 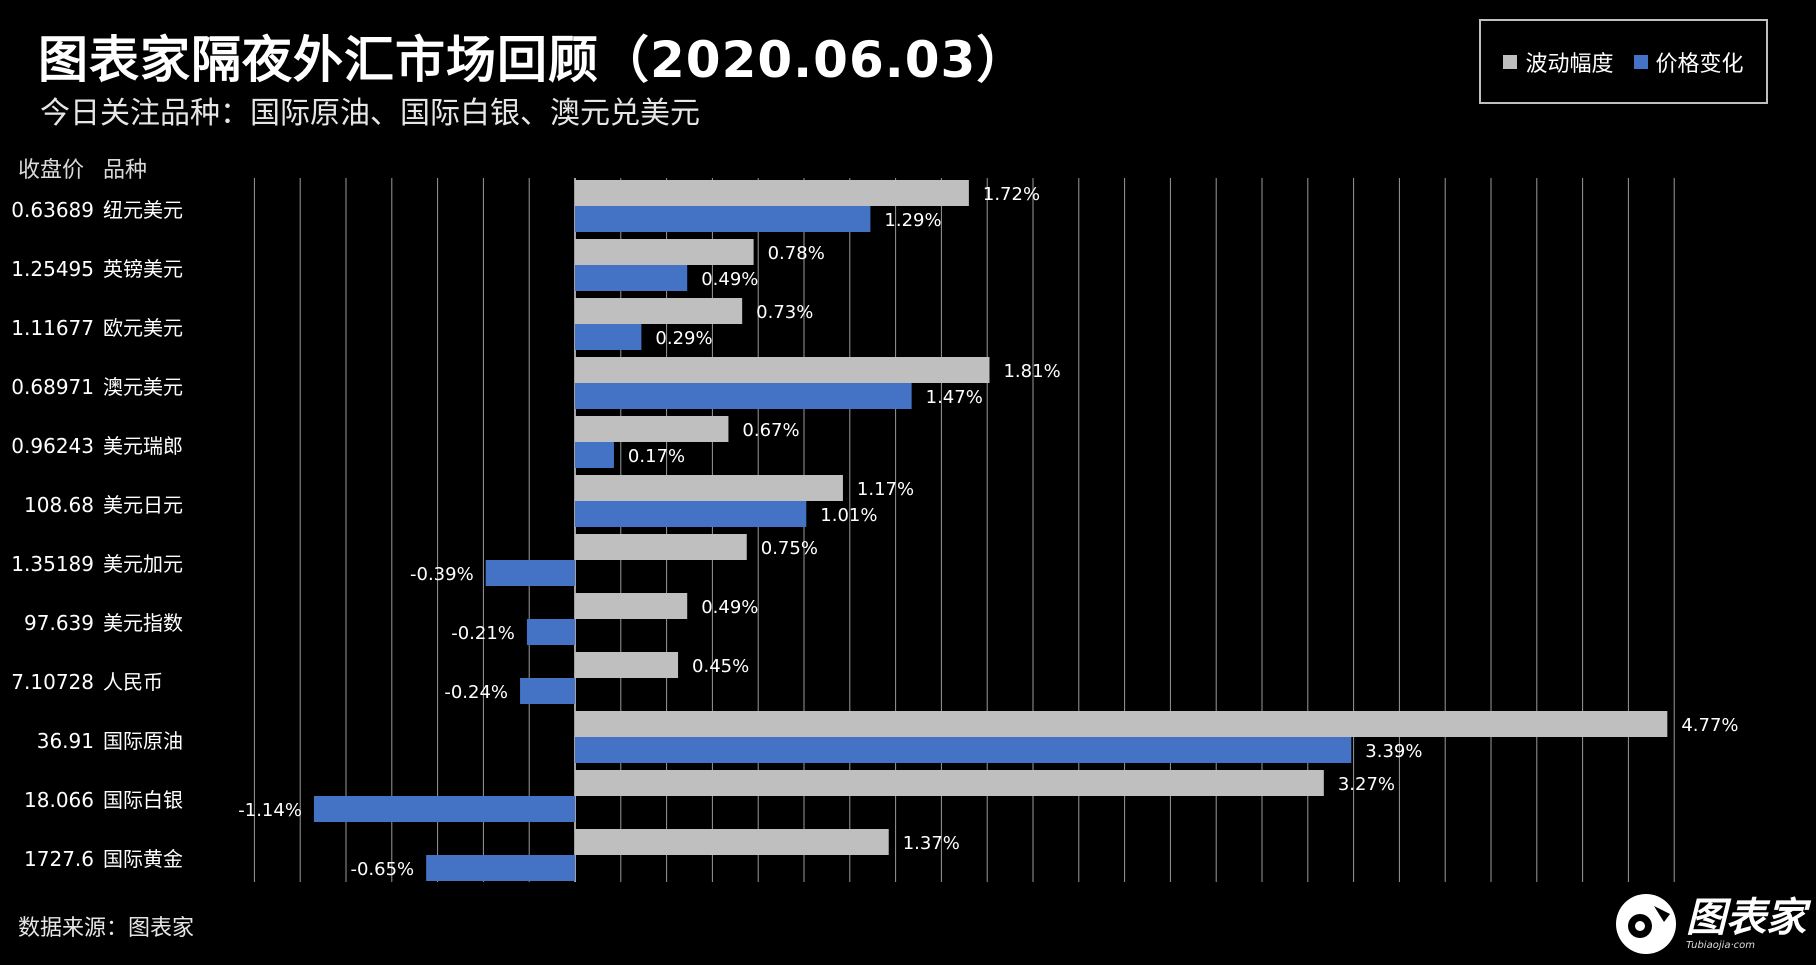 I want to click on legend-item-range: 波动幅度, so click(x=1558, y=62).